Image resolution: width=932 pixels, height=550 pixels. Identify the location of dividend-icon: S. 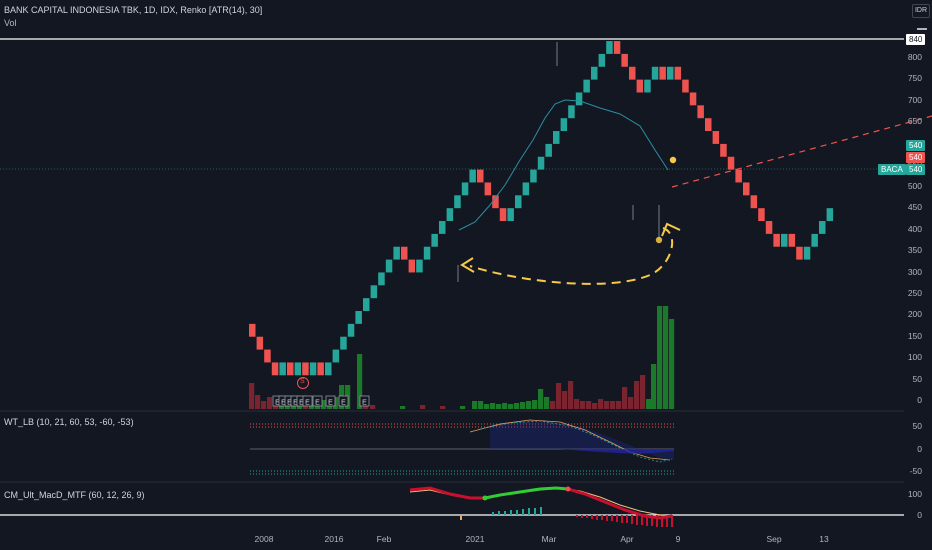
(302, 381).